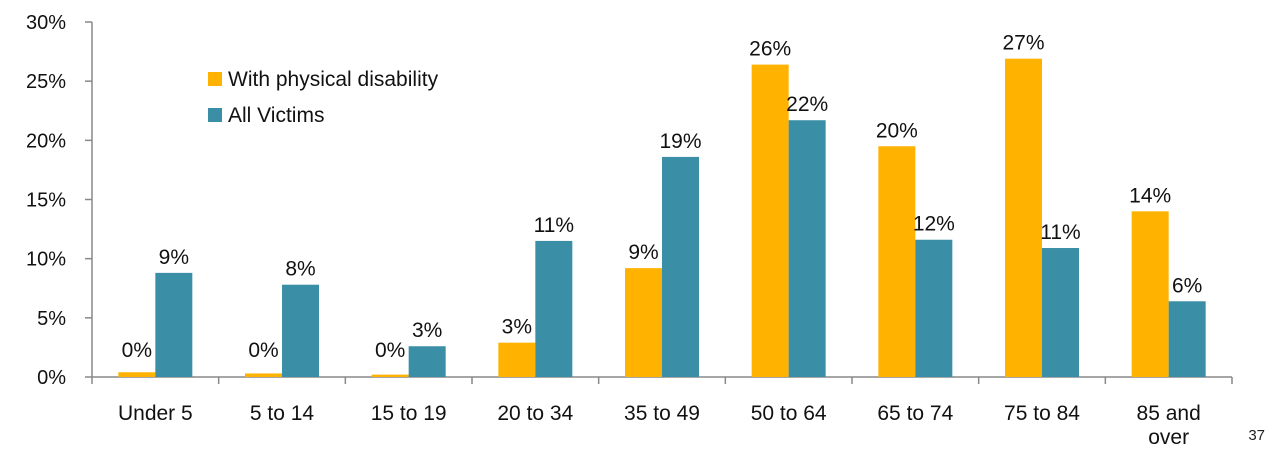 The height and width of the screenshot is (461, 1275). I want to click on legend-label: With physical disability, so click(333, 79).